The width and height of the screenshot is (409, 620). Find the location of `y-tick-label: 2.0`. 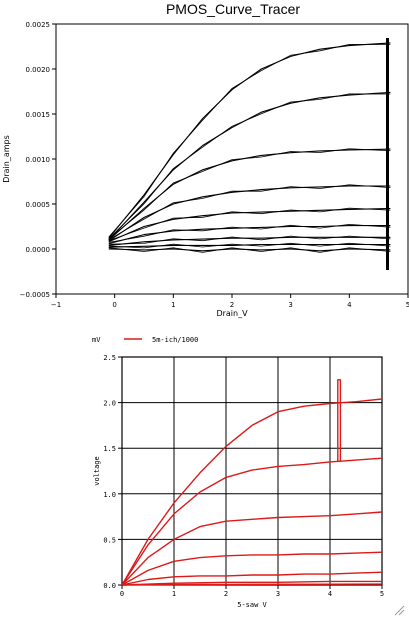

y-tick-label: 2.0 is located at coordinates (109, 404).